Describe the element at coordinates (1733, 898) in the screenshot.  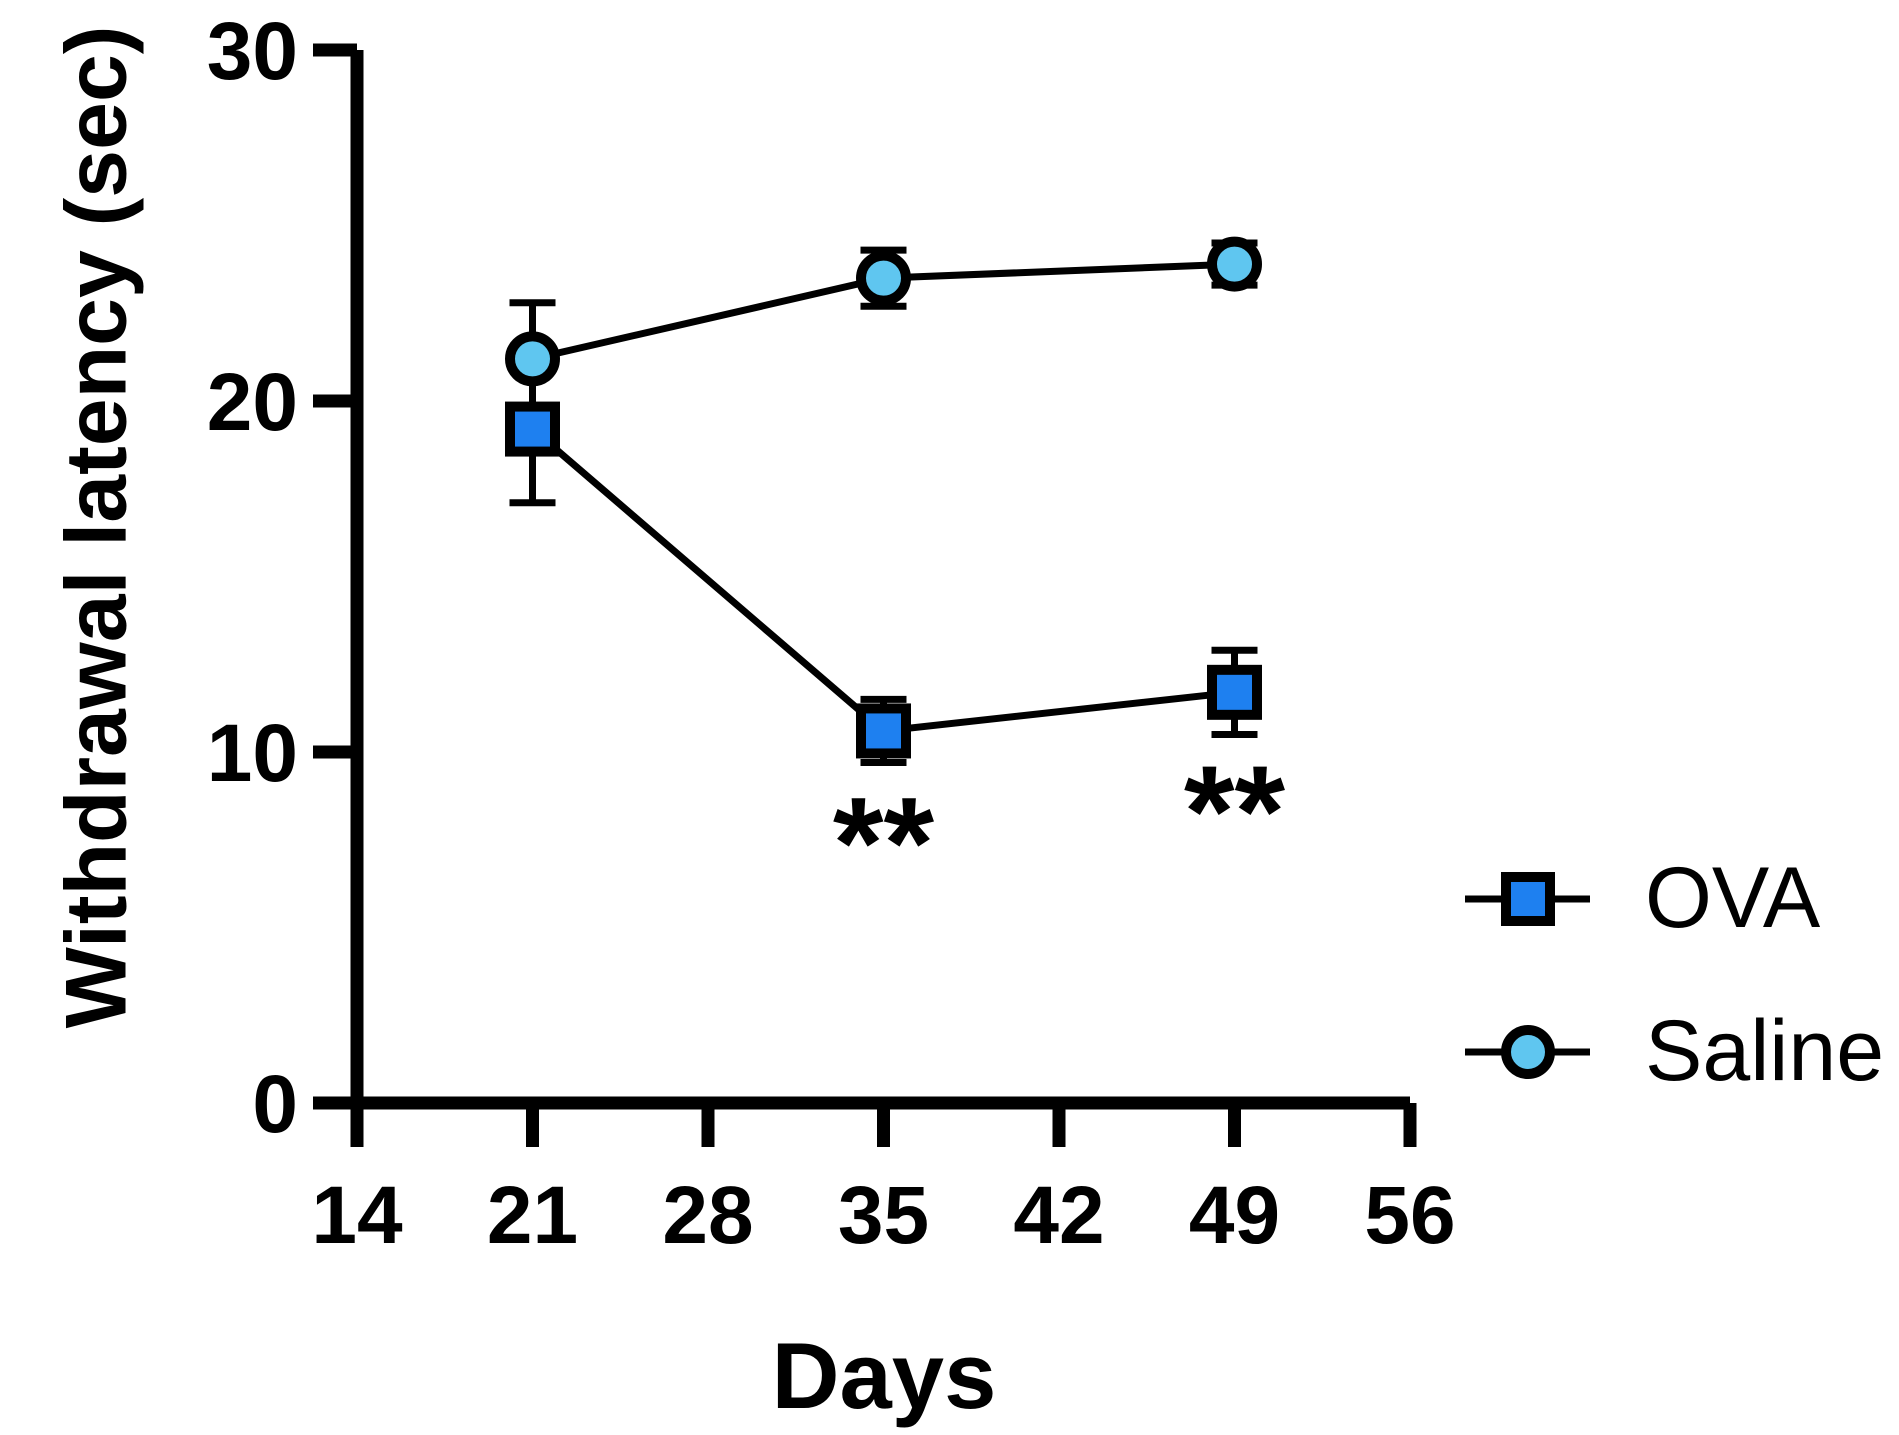
I see `legend-label-ova: OVA` at that location.